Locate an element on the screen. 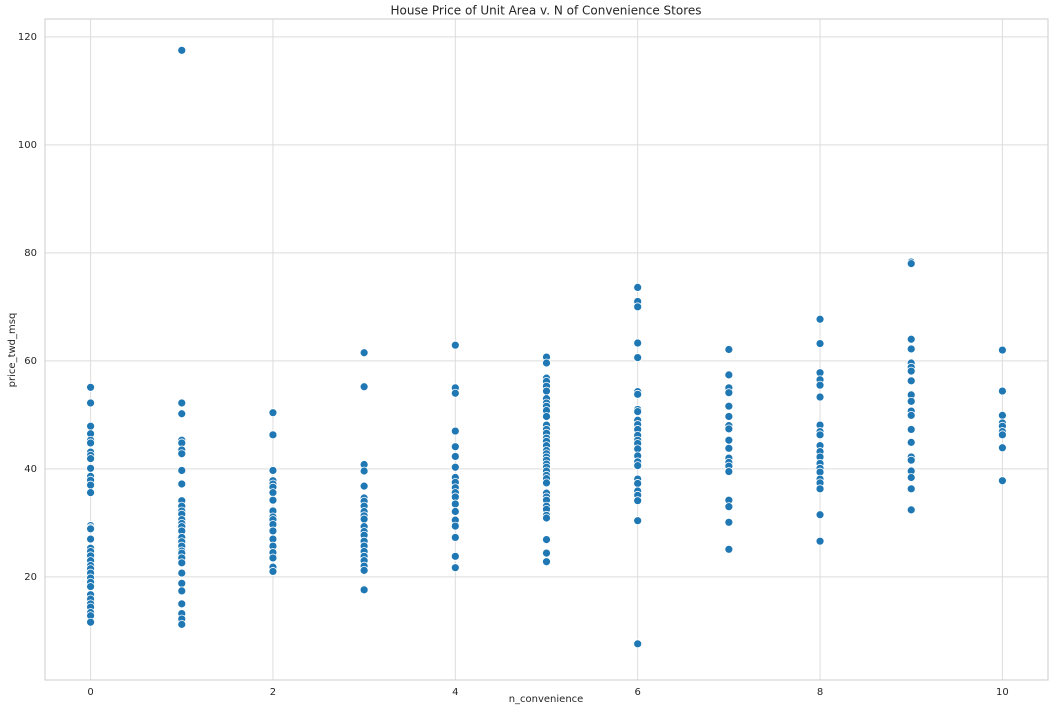 Image resolution: width=1055 pixels, height=709 pixels. x-tick-label: 2 is located at coordinates (273, 692).